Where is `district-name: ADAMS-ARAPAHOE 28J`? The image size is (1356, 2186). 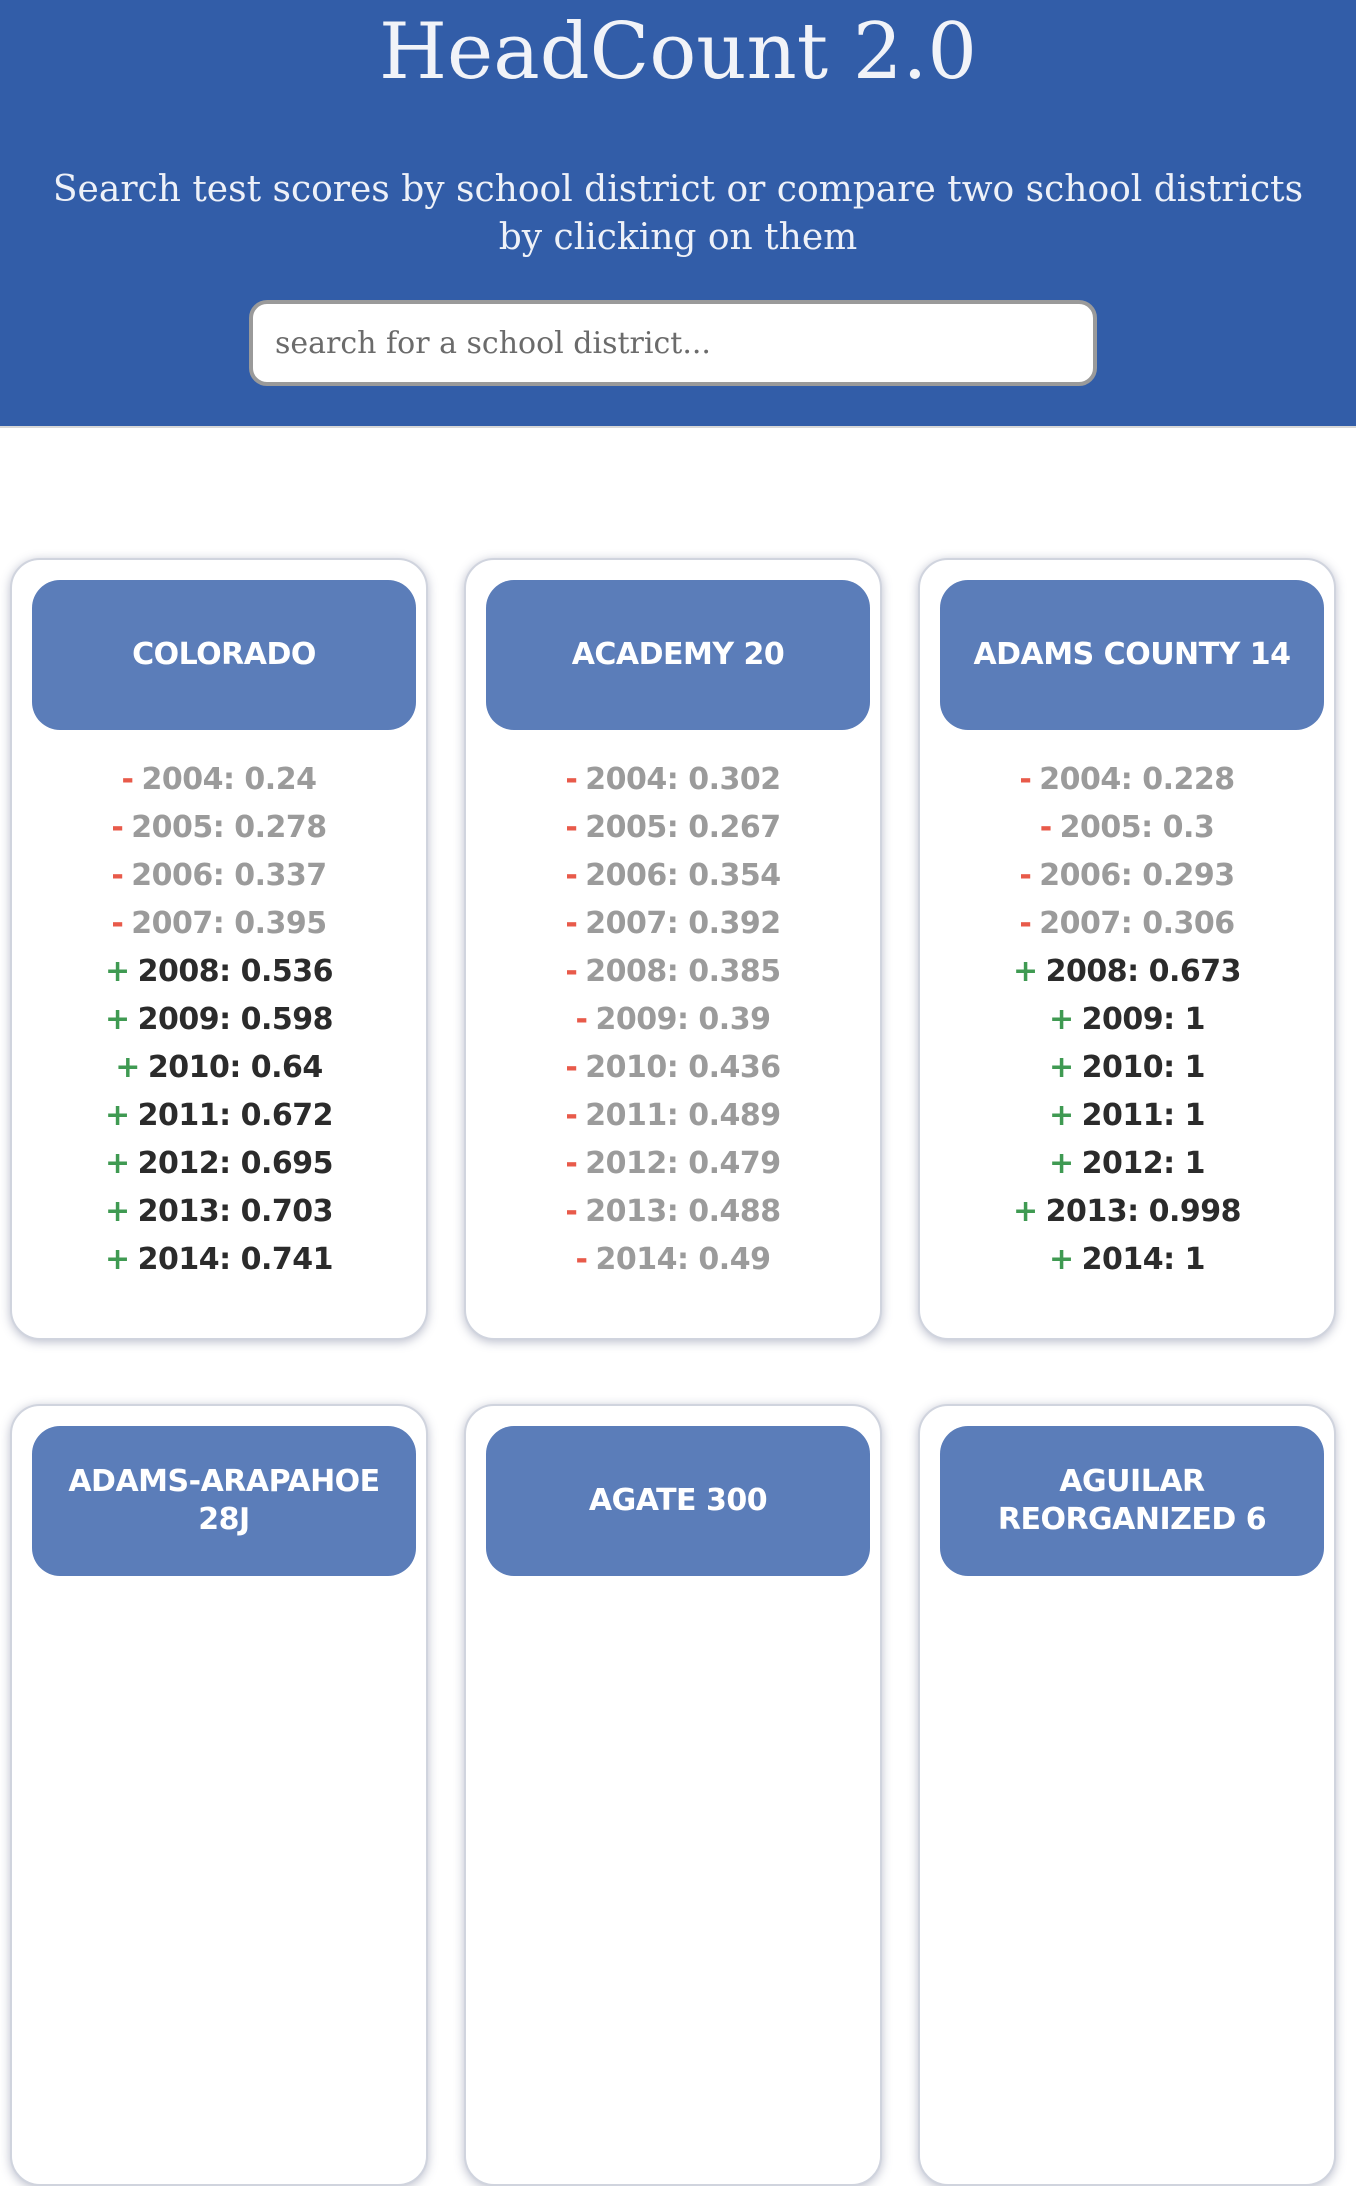 district-name: ADAMS-ARAPAHOE 28J is located at coordinates (224, 1500).